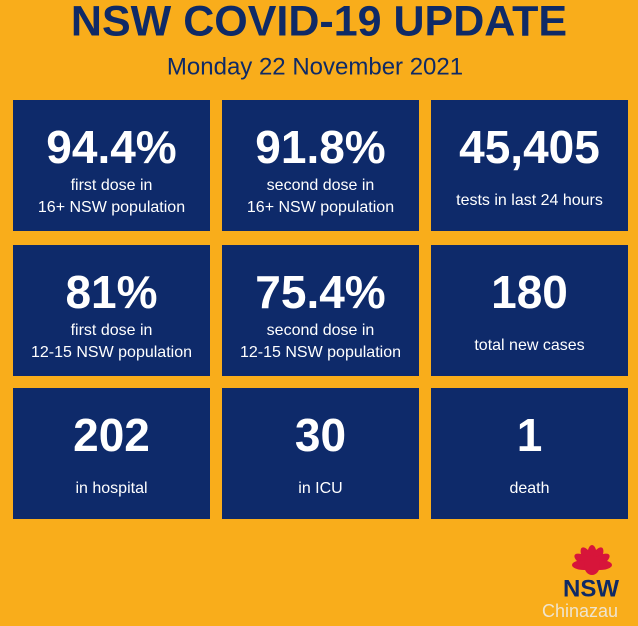 The image size is (638, 626). Describe the element at coordinates (320, 292) in the screenshot. I see `stat-value: 75.4%` at that location.